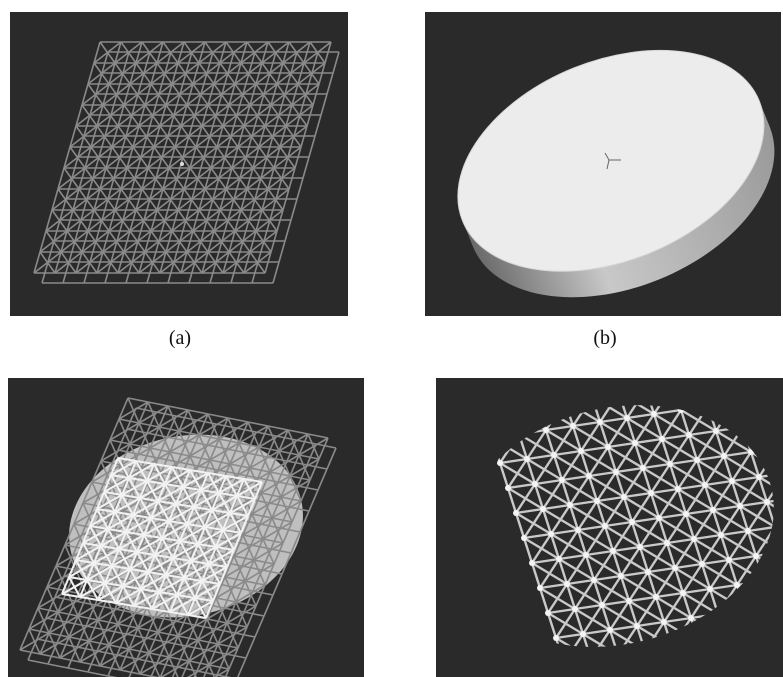 The width and height of the screenshot is (783, 677). I want to click on lattice-block-icon, so click(186, 162).